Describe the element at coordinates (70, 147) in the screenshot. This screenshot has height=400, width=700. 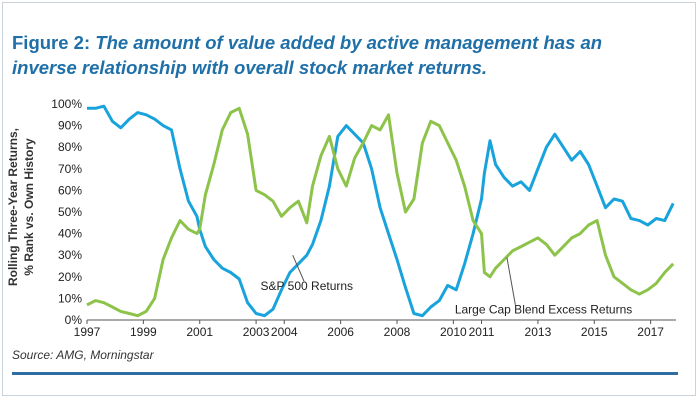
I see `y-tick-label: 80%` at that location.